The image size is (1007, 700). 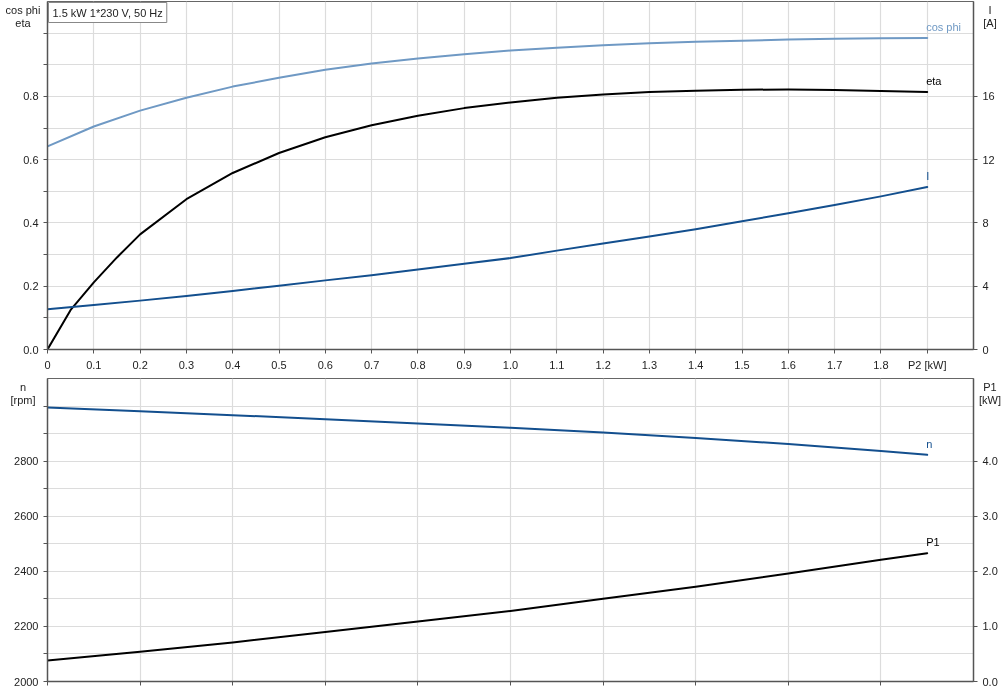 I want to click on x-tick-label: 0.1, so click(x=94, y=364).